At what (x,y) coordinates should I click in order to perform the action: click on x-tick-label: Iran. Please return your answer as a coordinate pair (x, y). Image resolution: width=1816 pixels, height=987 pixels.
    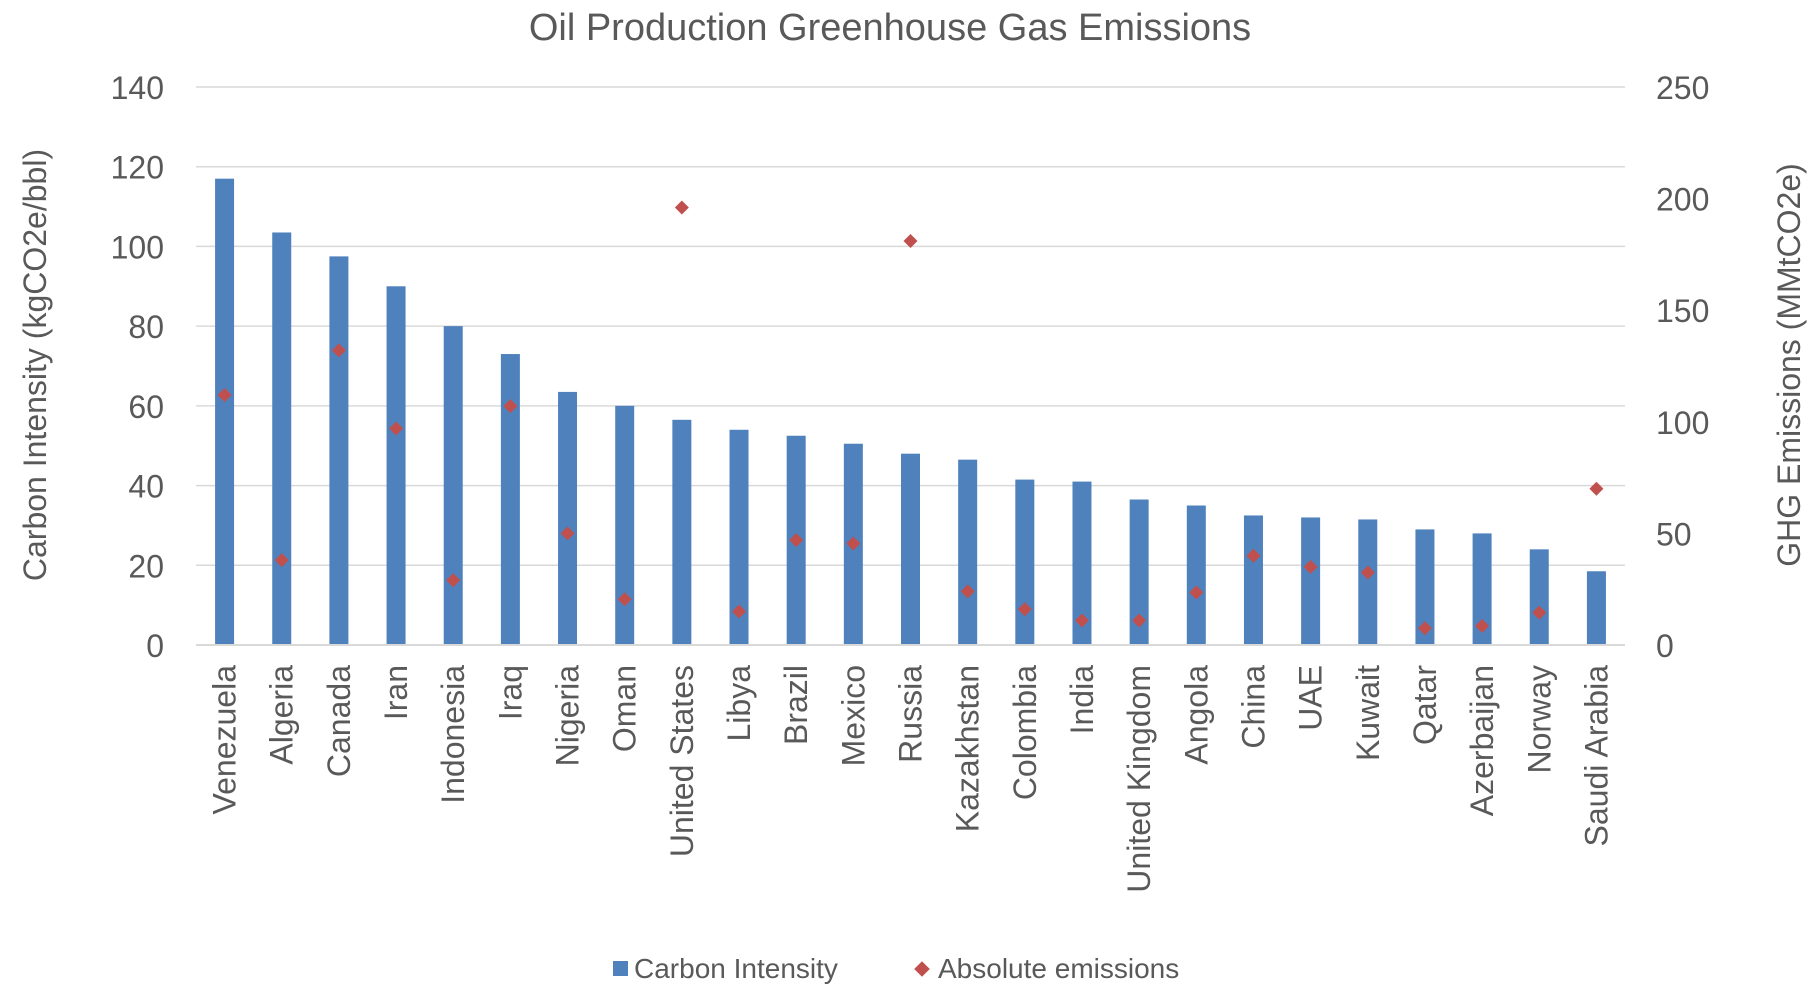
    Looking at the image, I should click on (396, 692).